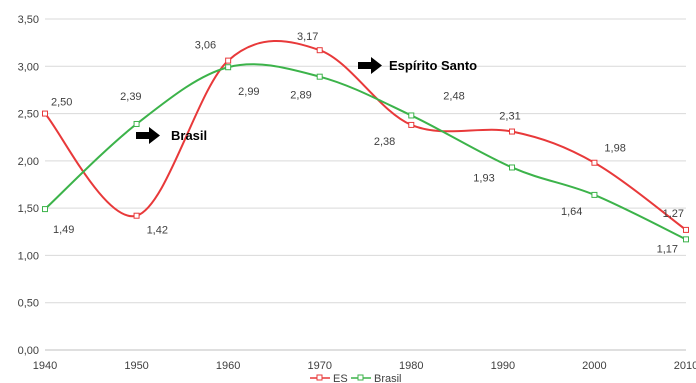 The height and width of the screenshot is (383, 696). Describe the element at coordinates (63, 230) in the screenshot. I see `data-label: 1,49` at that location.